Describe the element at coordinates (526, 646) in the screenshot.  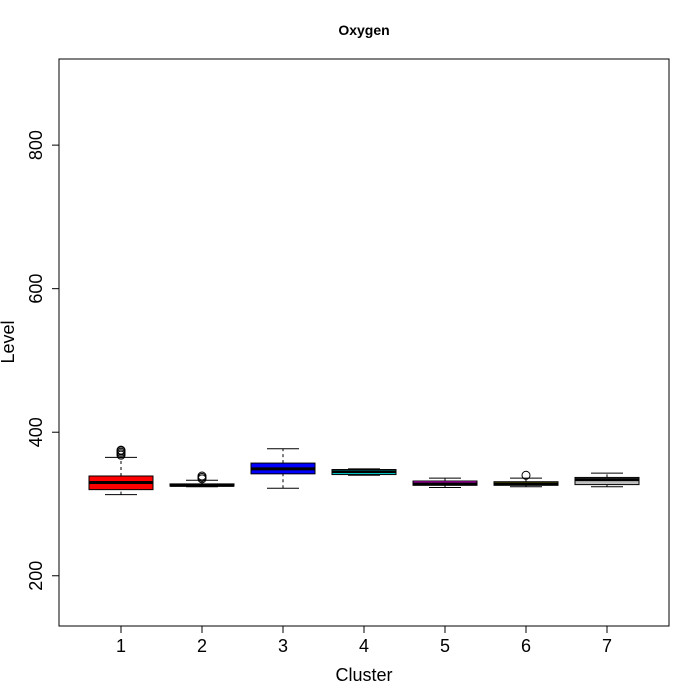
I see `x-tick-label: 6` at that location.